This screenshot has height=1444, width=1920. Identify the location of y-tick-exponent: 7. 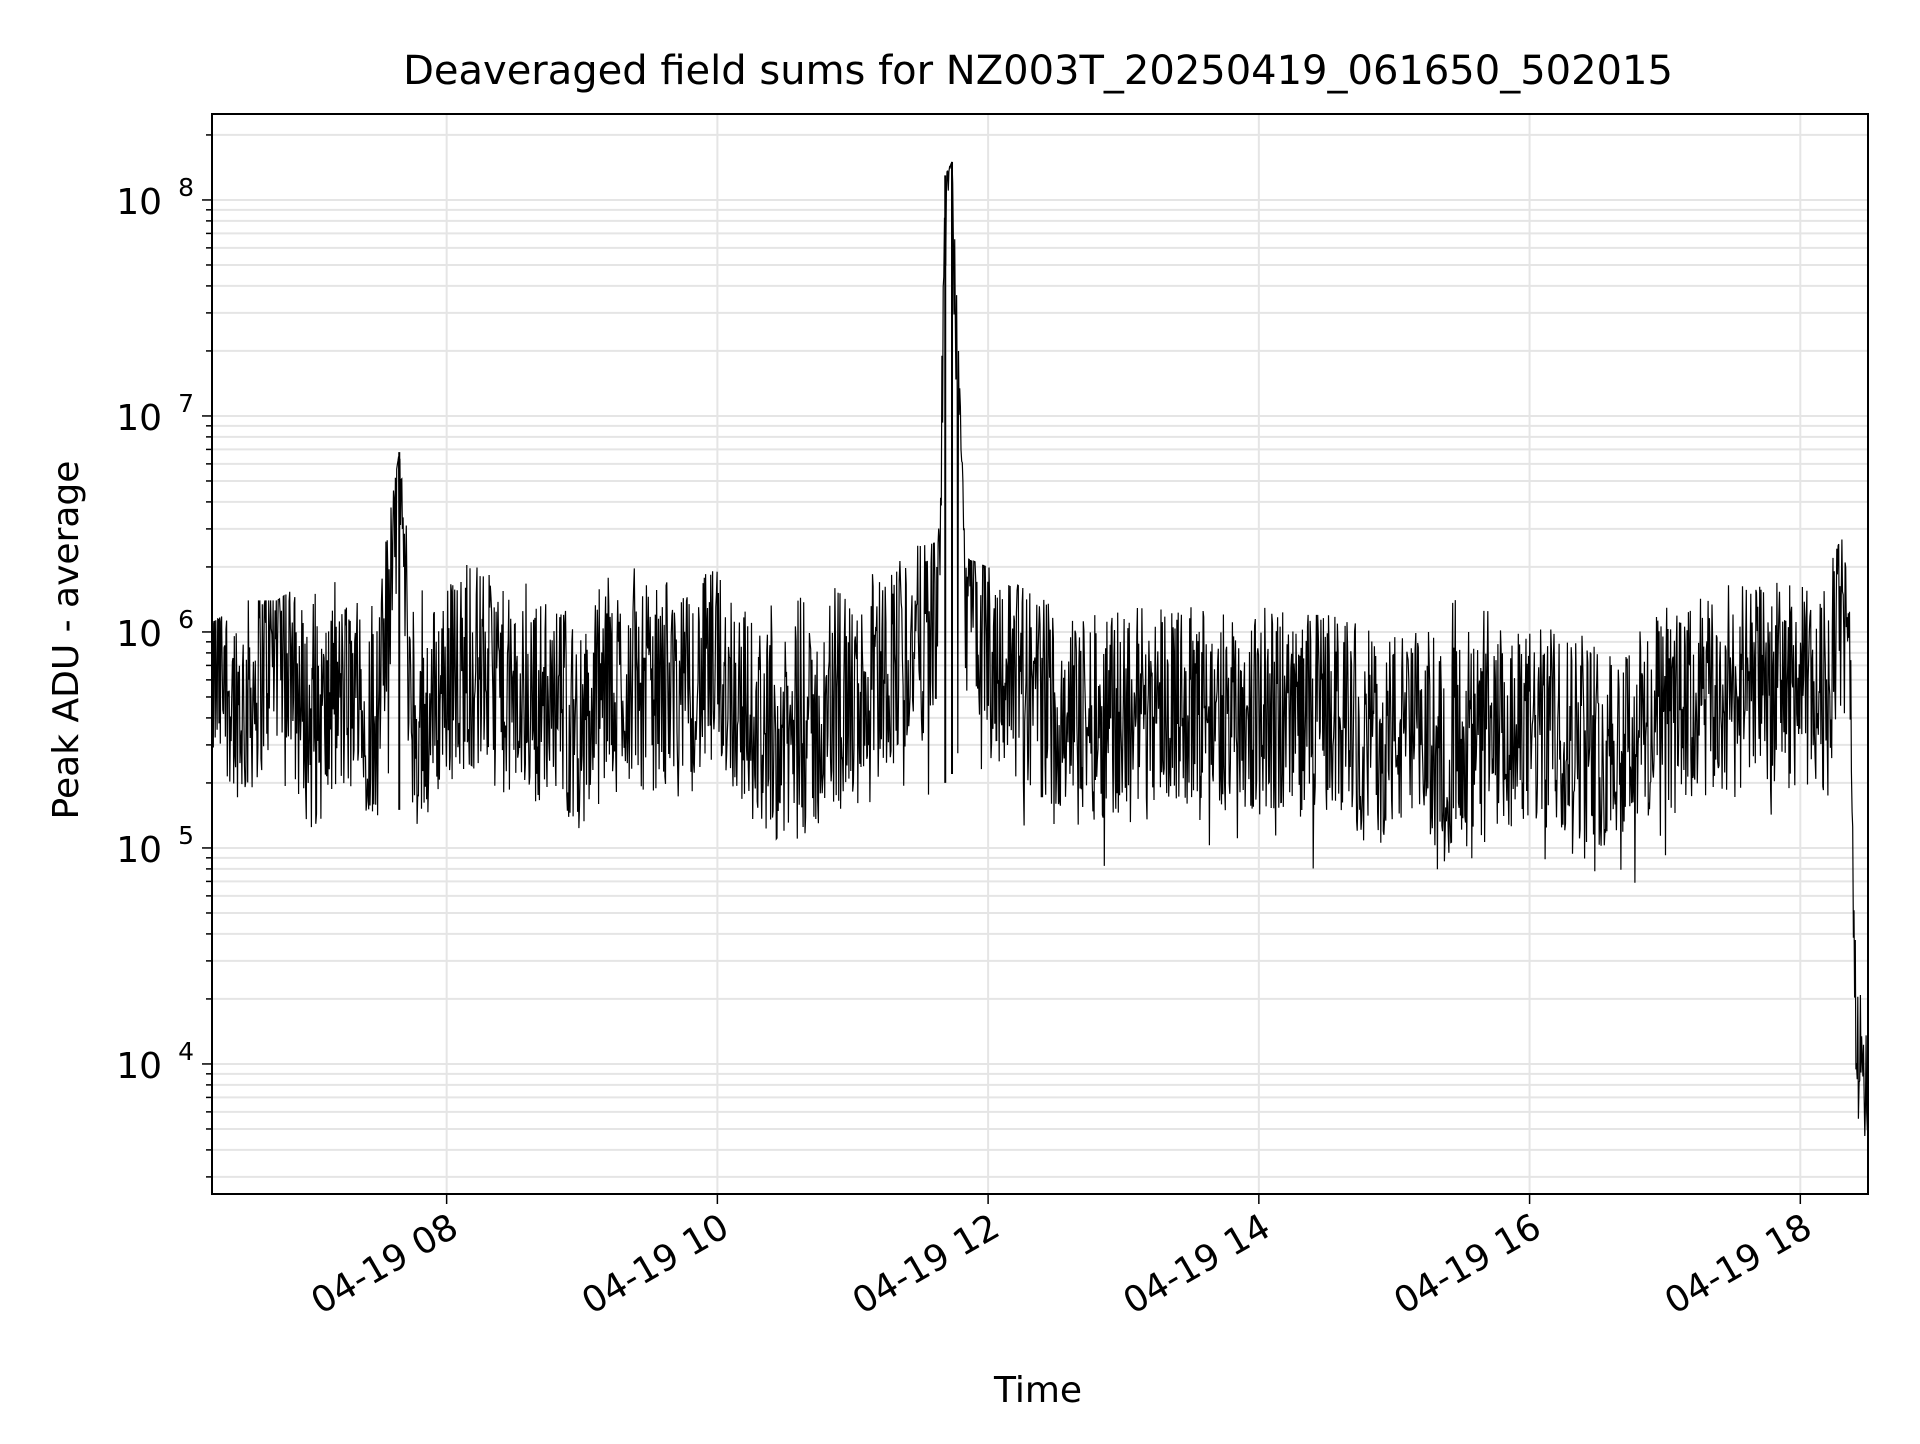
(186, 403).